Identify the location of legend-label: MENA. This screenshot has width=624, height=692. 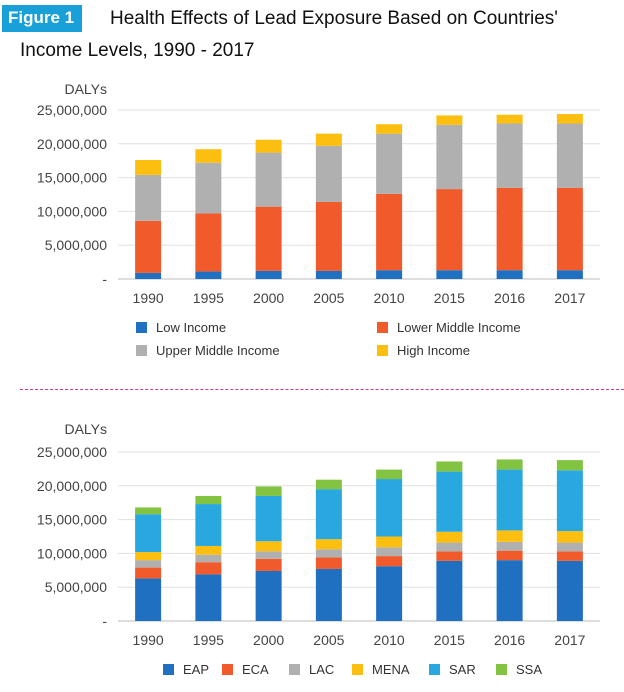
(391, 669).